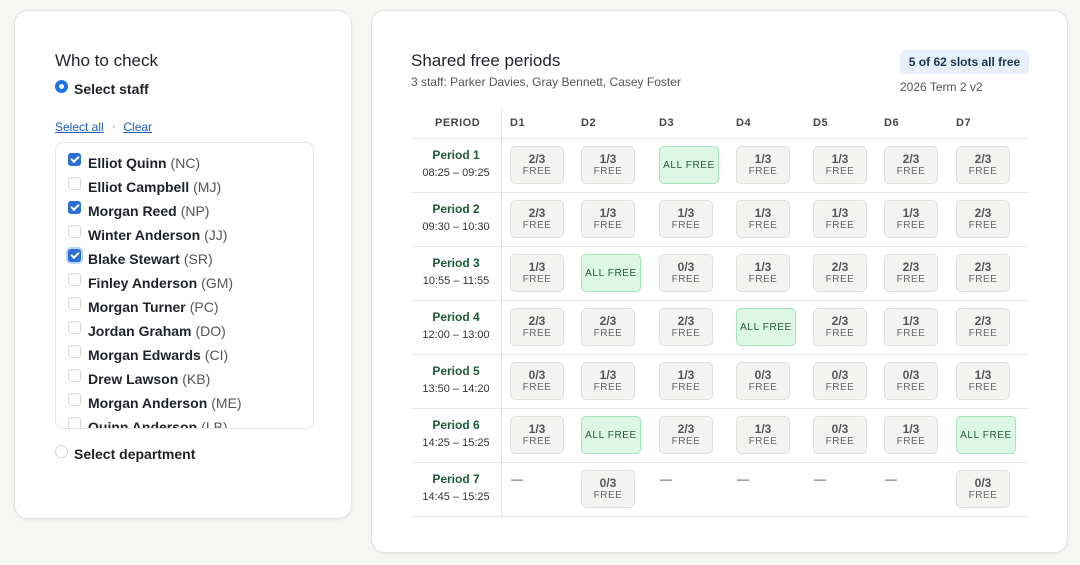 This screenshot has width=1080, height=565. What do you see at coordinates (207, 187) in the screenshot?
I see `staff-code: (MJ)` at bounding box center [207, 187].